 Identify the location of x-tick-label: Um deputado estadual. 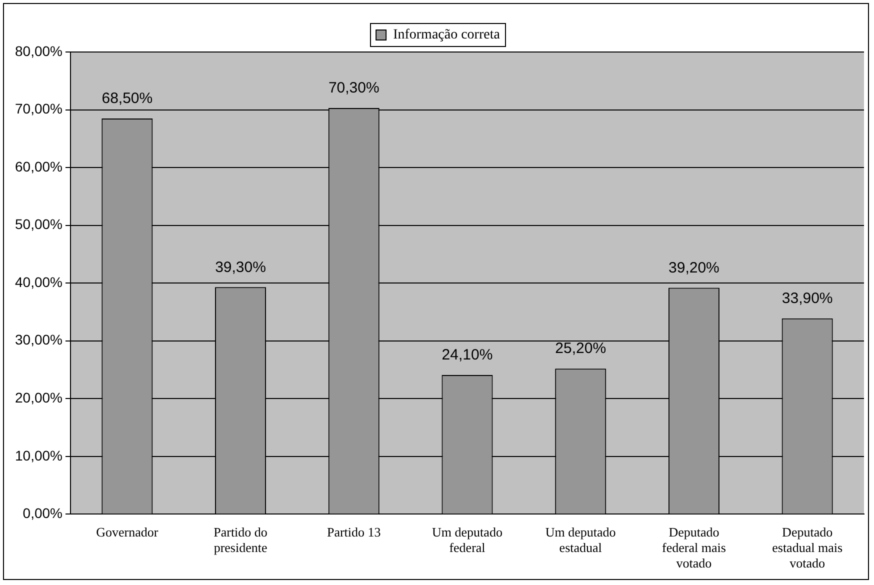
(580, 540).